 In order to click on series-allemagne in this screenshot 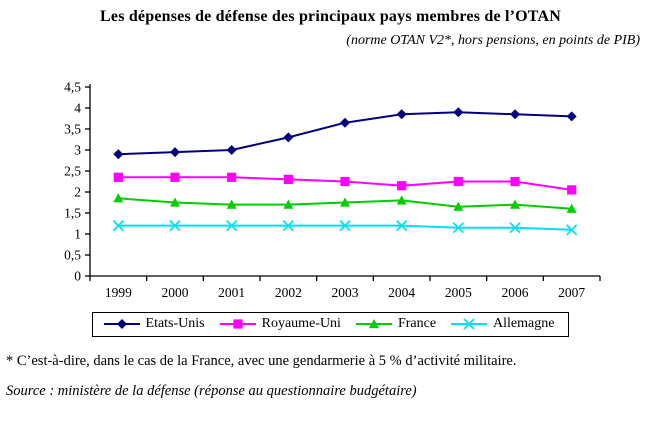, I will do `click(345, 227)`.